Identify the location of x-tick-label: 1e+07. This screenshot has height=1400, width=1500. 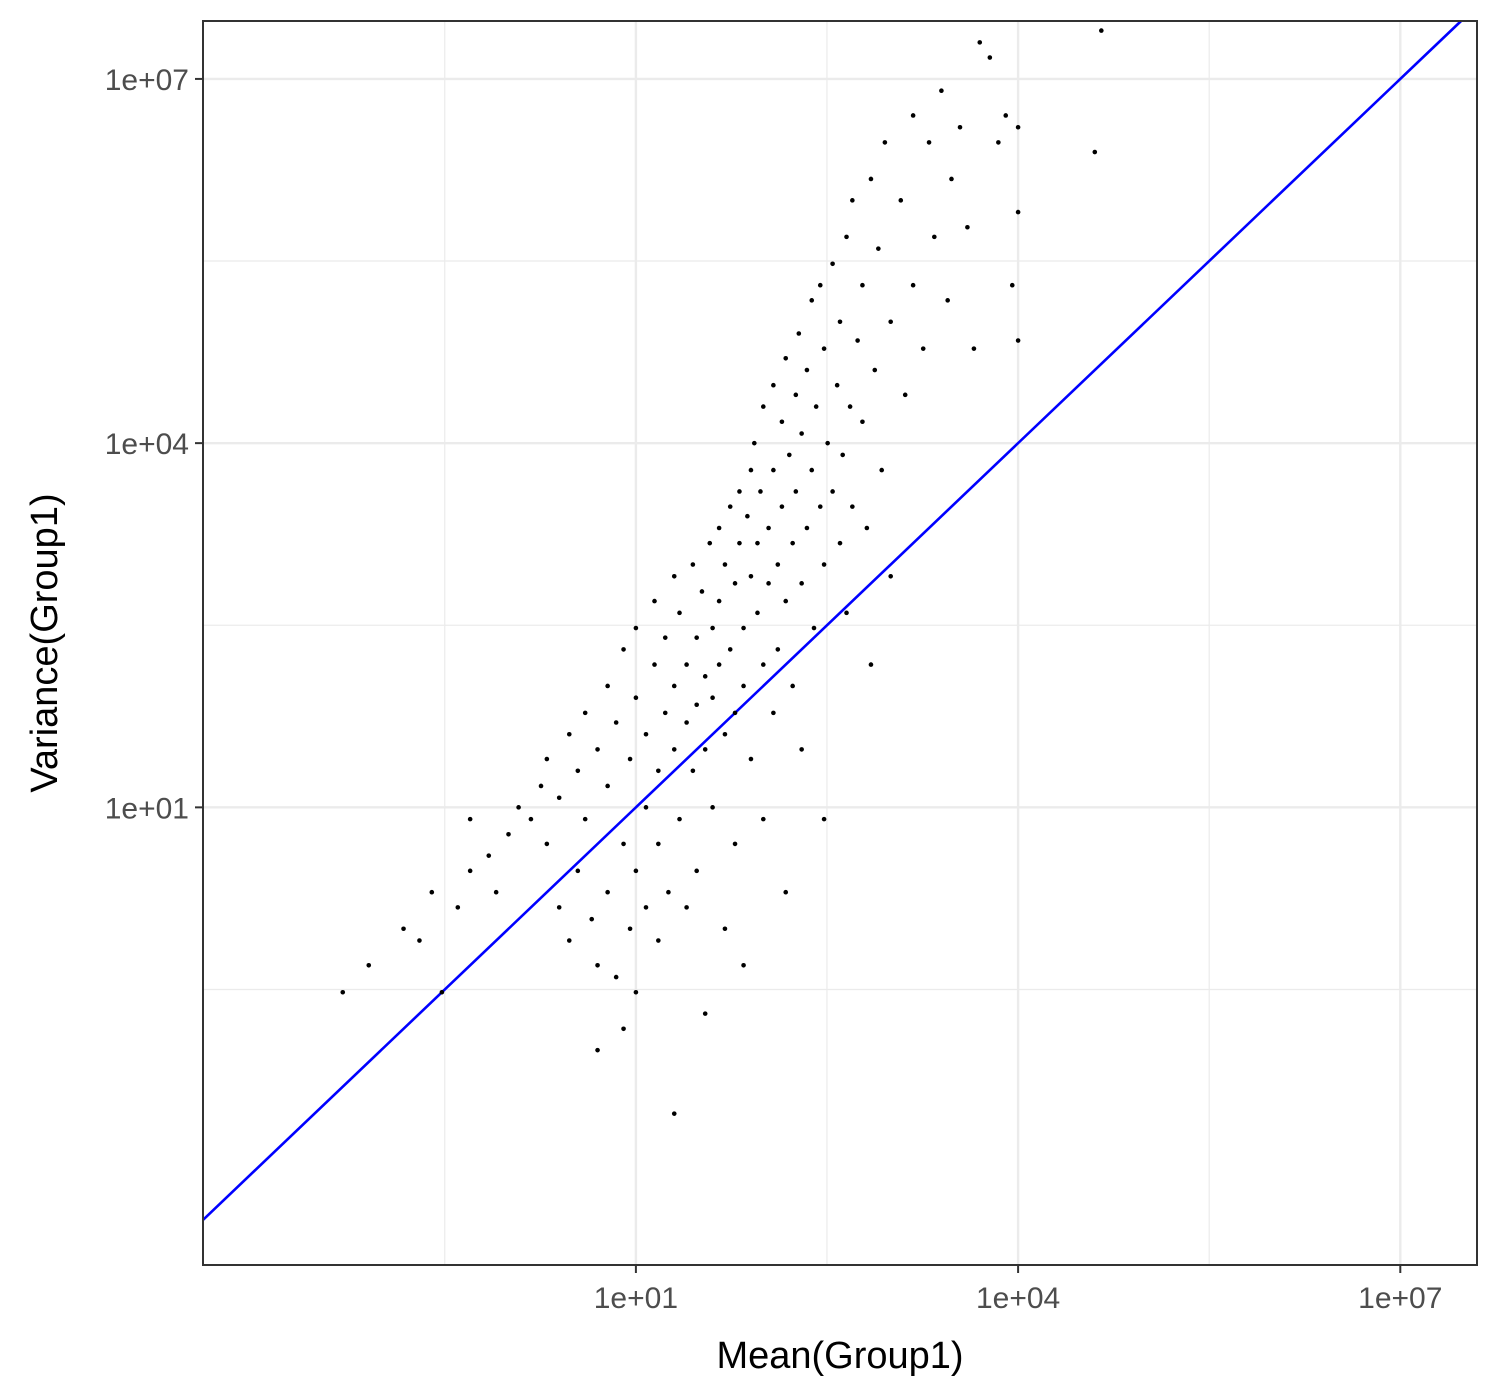
(1400, 1298).